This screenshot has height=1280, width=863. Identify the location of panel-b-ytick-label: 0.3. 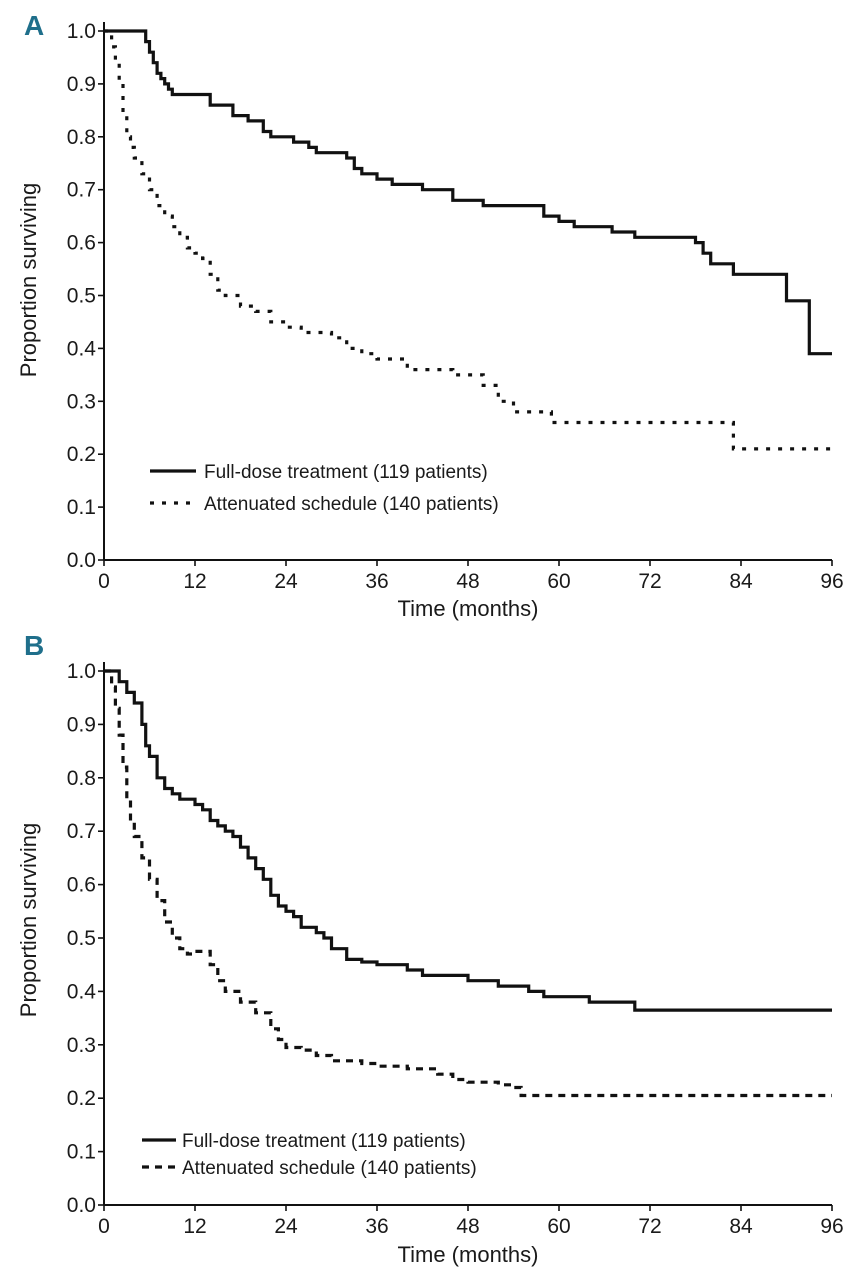
(81, 1045).